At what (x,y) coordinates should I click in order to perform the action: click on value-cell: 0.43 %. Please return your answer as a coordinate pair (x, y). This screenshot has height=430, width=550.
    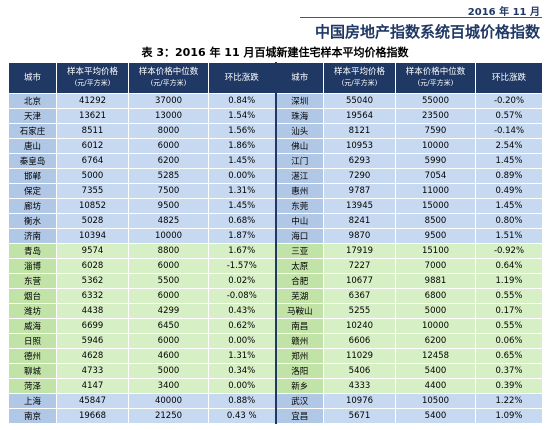
    Looking at the image, I should click on (242, 416).